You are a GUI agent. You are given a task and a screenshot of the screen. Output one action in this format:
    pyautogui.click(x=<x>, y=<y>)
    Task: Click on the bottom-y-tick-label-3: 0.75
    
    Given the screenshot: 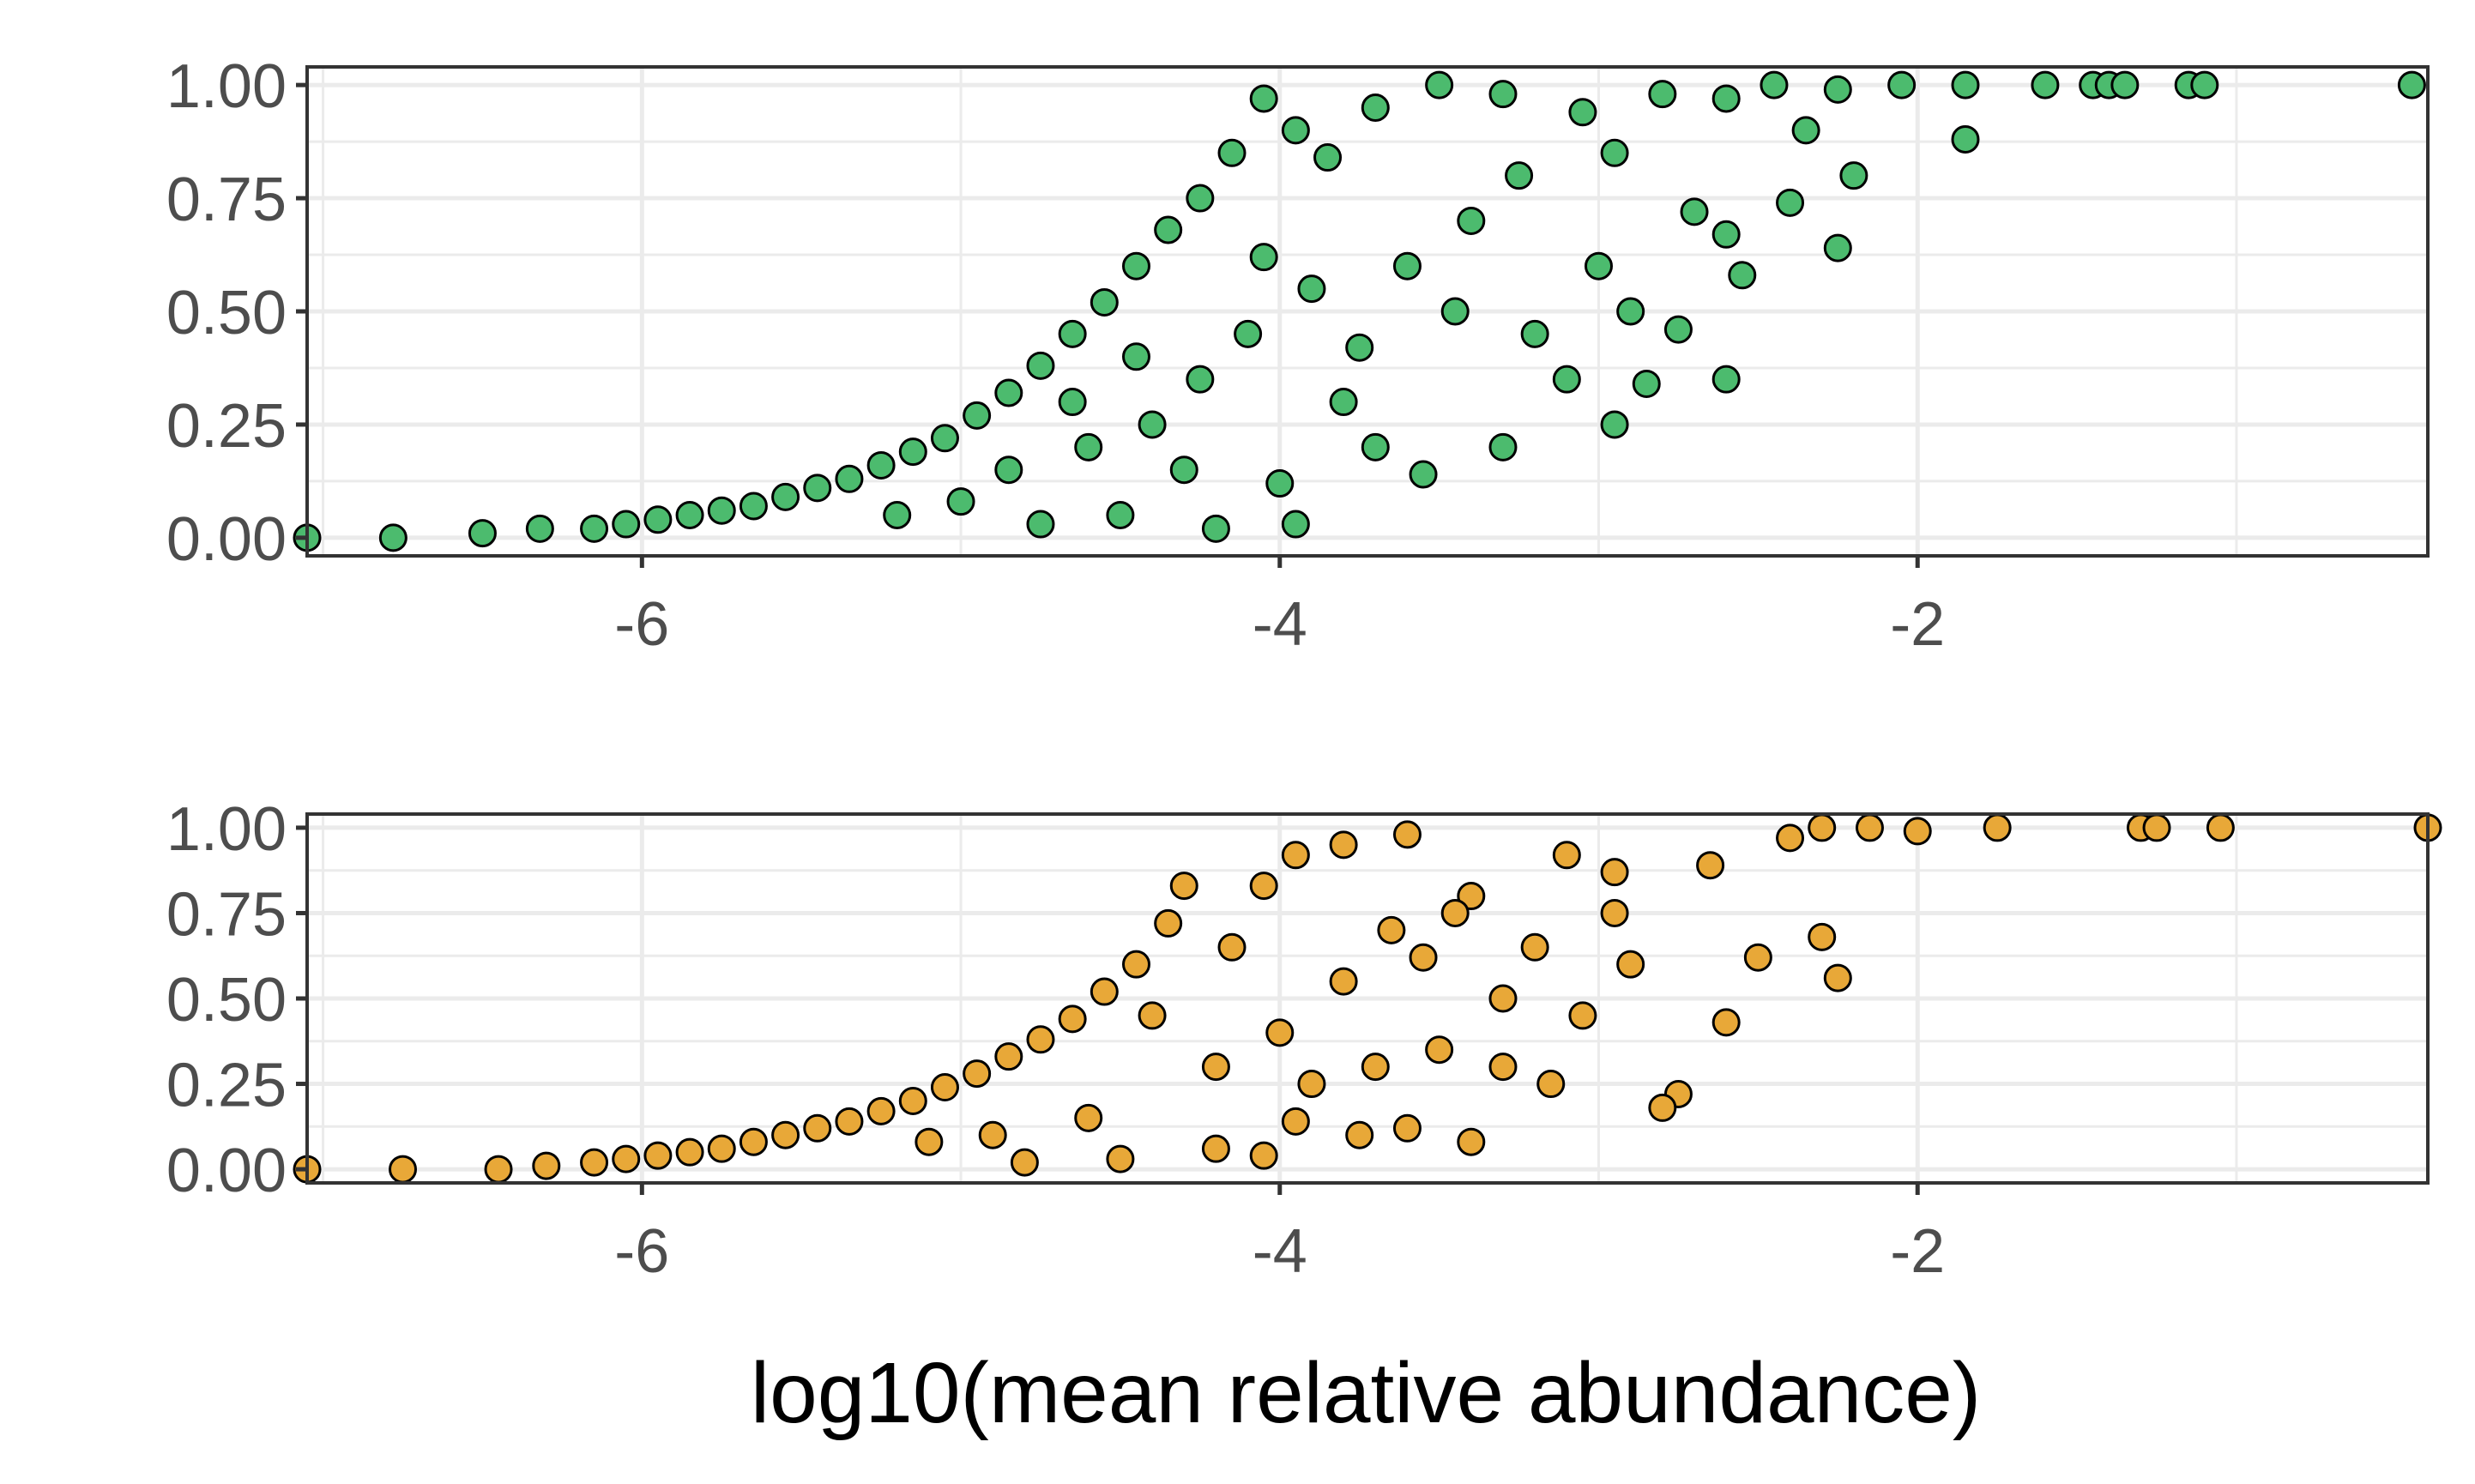 What is the action you would take?
    pyautogui.click(x=226, y=914)
    